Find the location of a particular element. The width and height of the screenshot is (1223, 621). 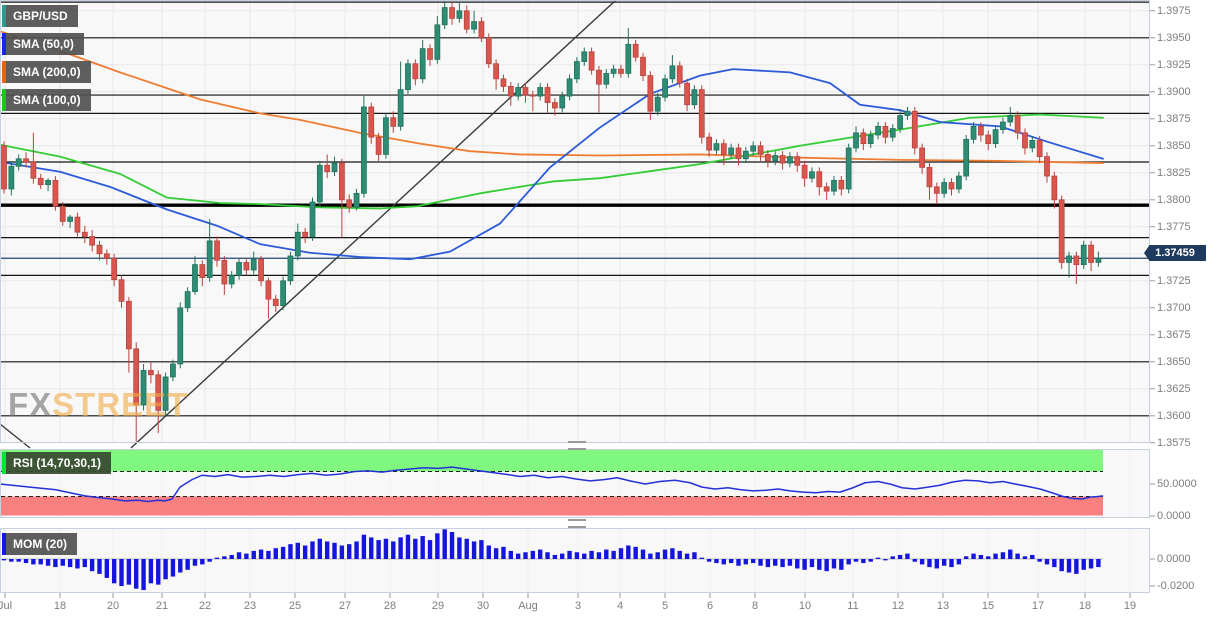

panel-resize-handle-mom is located at coordinates (577, 523).